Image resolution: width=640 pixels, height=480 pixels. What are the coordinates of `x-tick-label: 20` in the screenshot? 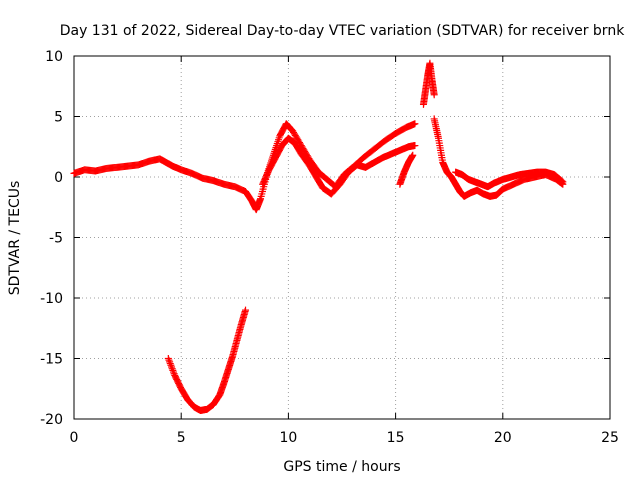 It's located at (503, 438).